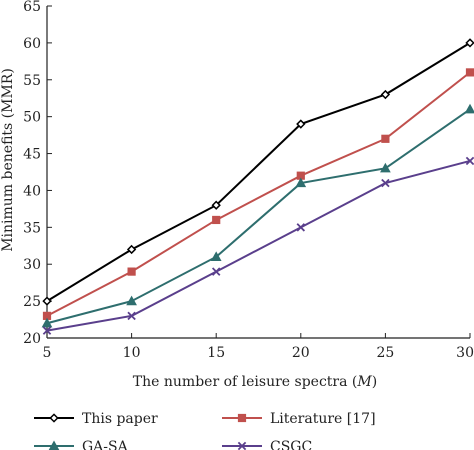  What do you see at coordinates (32, 81) in the screenshot?
I see `y-tick-label: 55` at bounding box center [32, 81].